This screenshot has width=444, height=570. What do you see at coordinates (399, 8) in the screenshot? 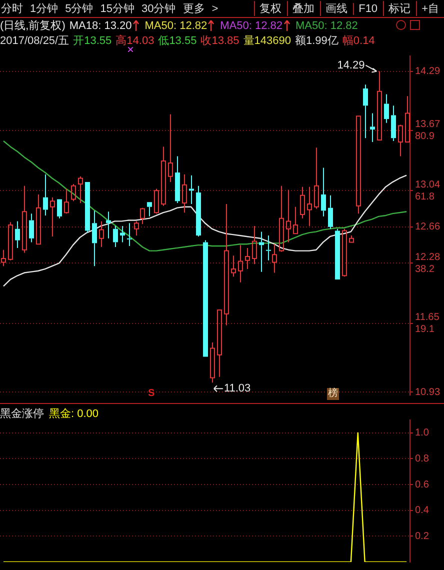
I see `text: 标记` at bounding box center [399, 8].